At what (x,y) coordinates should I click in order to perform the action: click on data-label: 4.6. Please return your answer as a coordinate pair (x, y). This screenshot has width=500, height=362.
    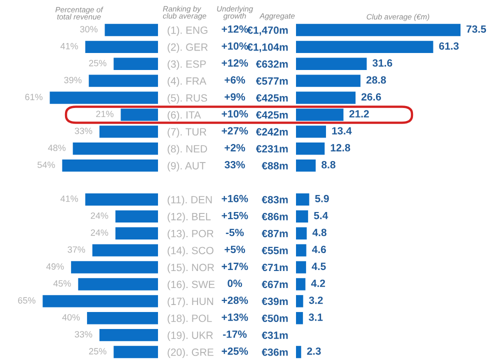
    Looking at the image, I should click on (319, 250).